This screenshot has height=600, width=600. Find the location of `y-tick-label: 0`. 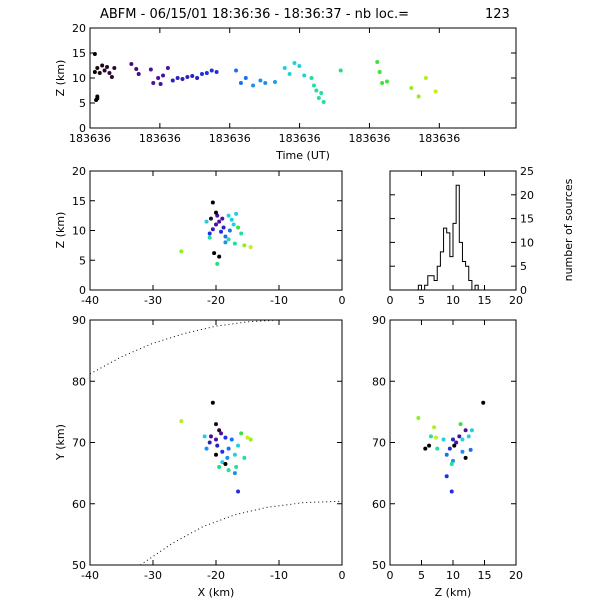

y-tick-label: 0 is located at coordinates (82, 128).